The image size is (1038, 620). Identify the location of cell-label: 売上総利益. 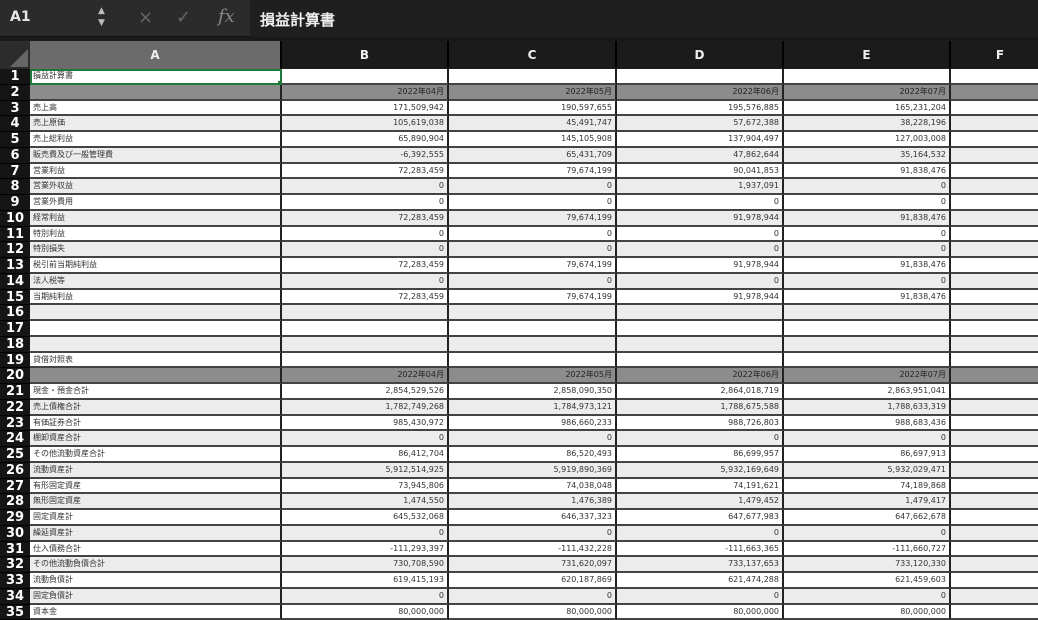
(156, 140).